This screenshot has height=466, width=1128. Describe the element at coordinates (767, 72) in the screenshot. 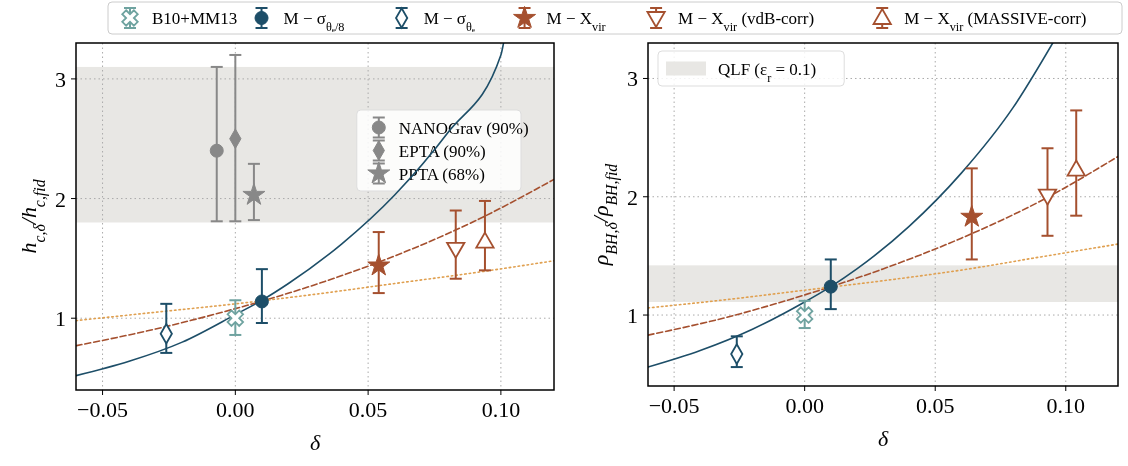

I see `legend-label: QLF (ε$_{r}$ = 0.1)` at that location.